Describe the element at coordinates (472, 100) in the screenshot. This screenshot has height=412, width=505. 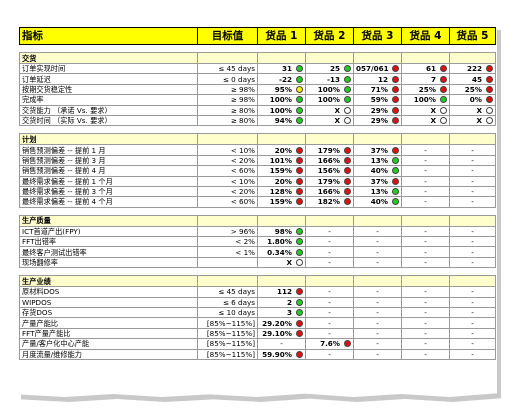
I see `goods-5-cell: 0%` at that location.